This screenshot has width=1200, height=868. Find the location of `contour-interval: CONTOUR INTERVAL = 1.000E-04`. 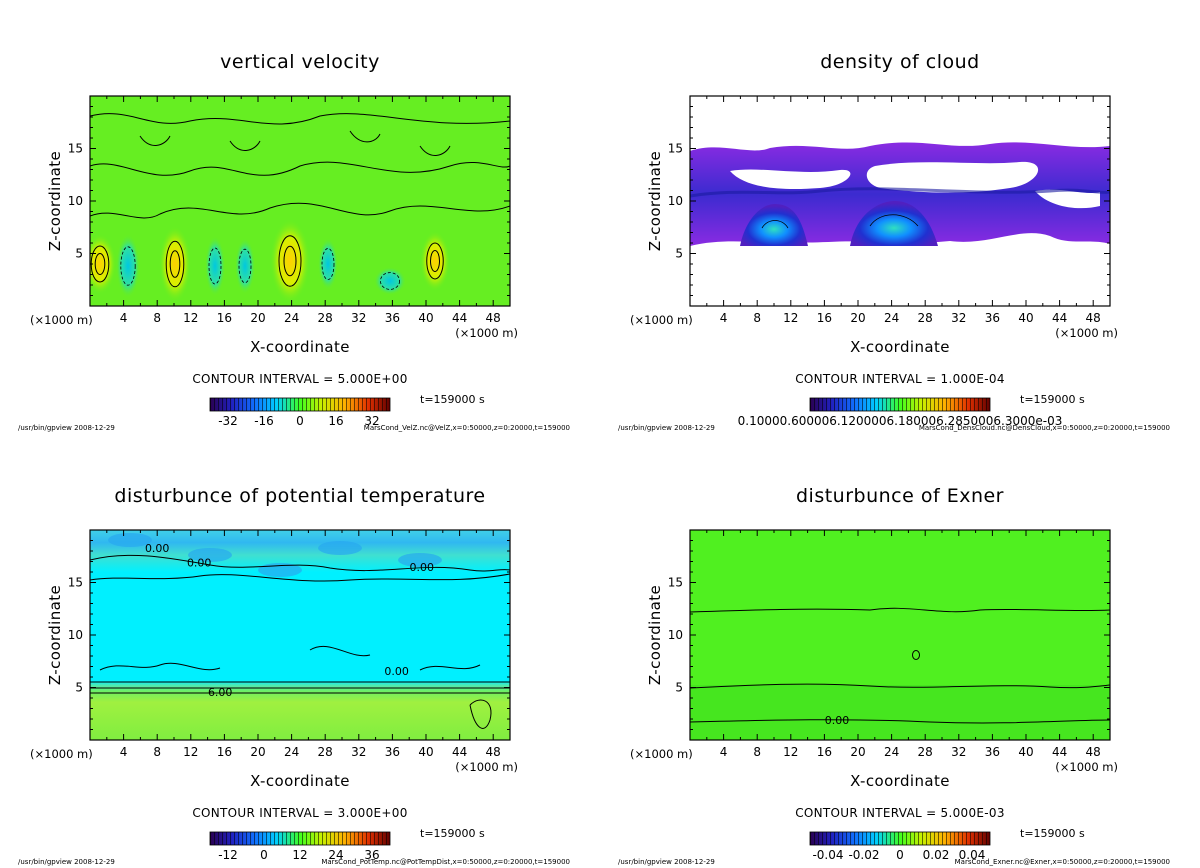

contour-interval: CONTOUR INTERVAL = 1.000E-04 is located at coordinates (900, 379).